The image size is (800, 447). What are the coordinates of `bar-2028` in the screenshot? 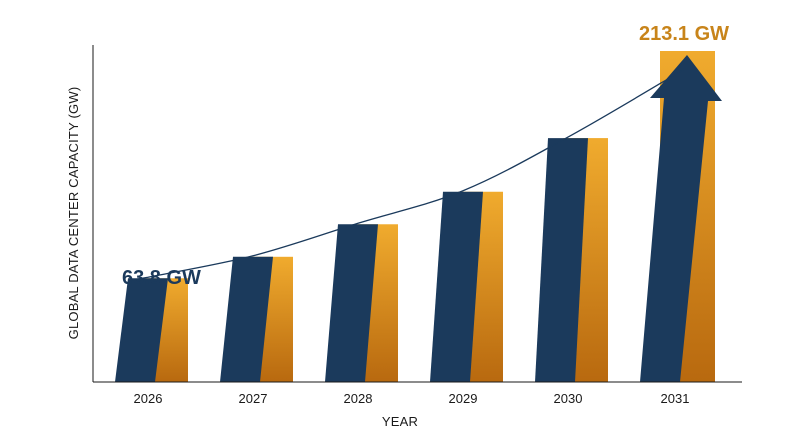 It's located at (351, 303).